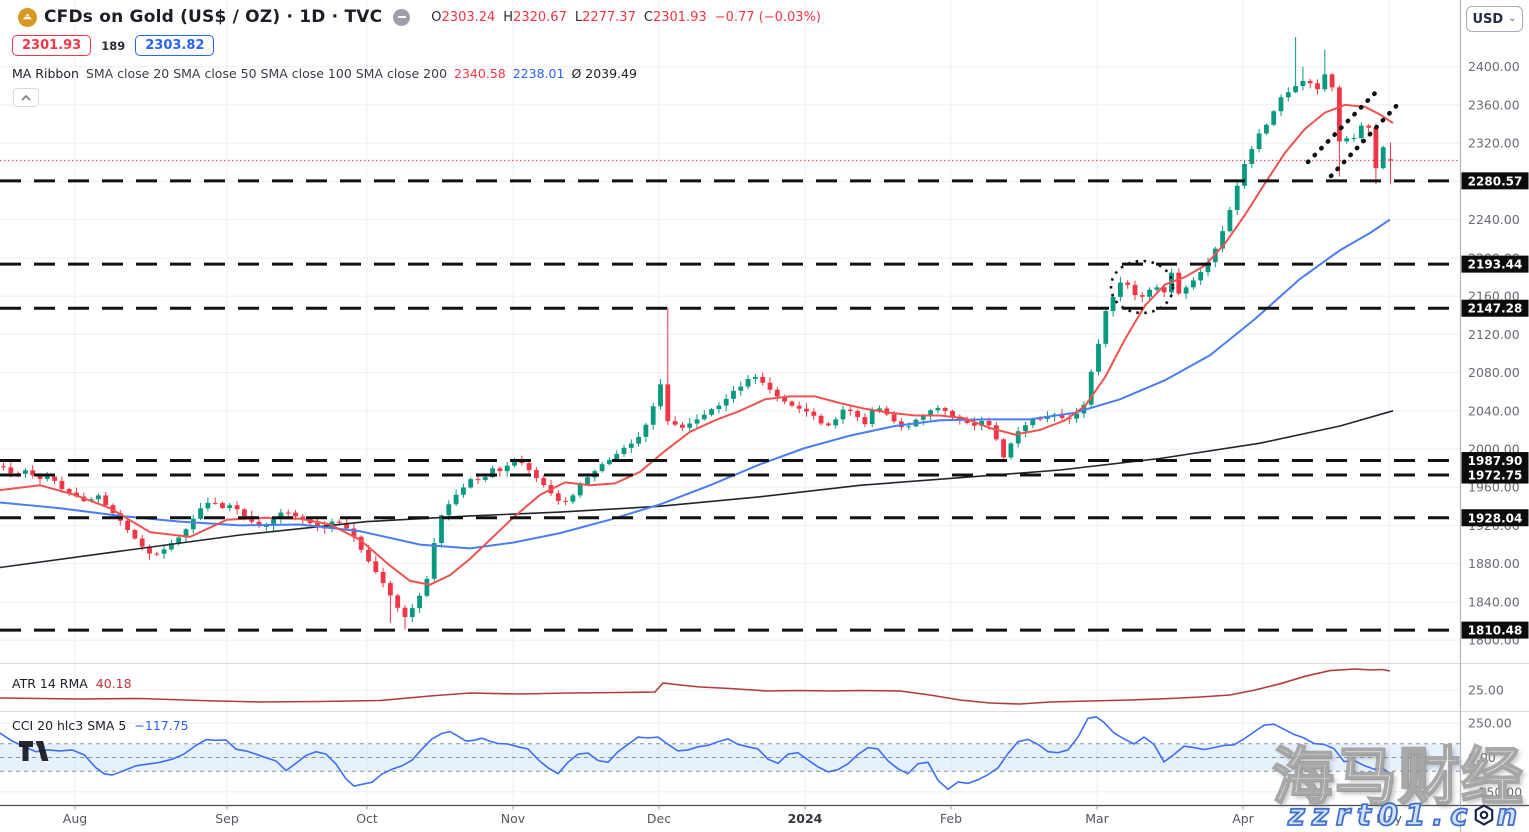  What do you see at coordinates (45, 73) in the screenshot?
I see `indicator-title: MA Ribbon` at bounding box center [45, 73].